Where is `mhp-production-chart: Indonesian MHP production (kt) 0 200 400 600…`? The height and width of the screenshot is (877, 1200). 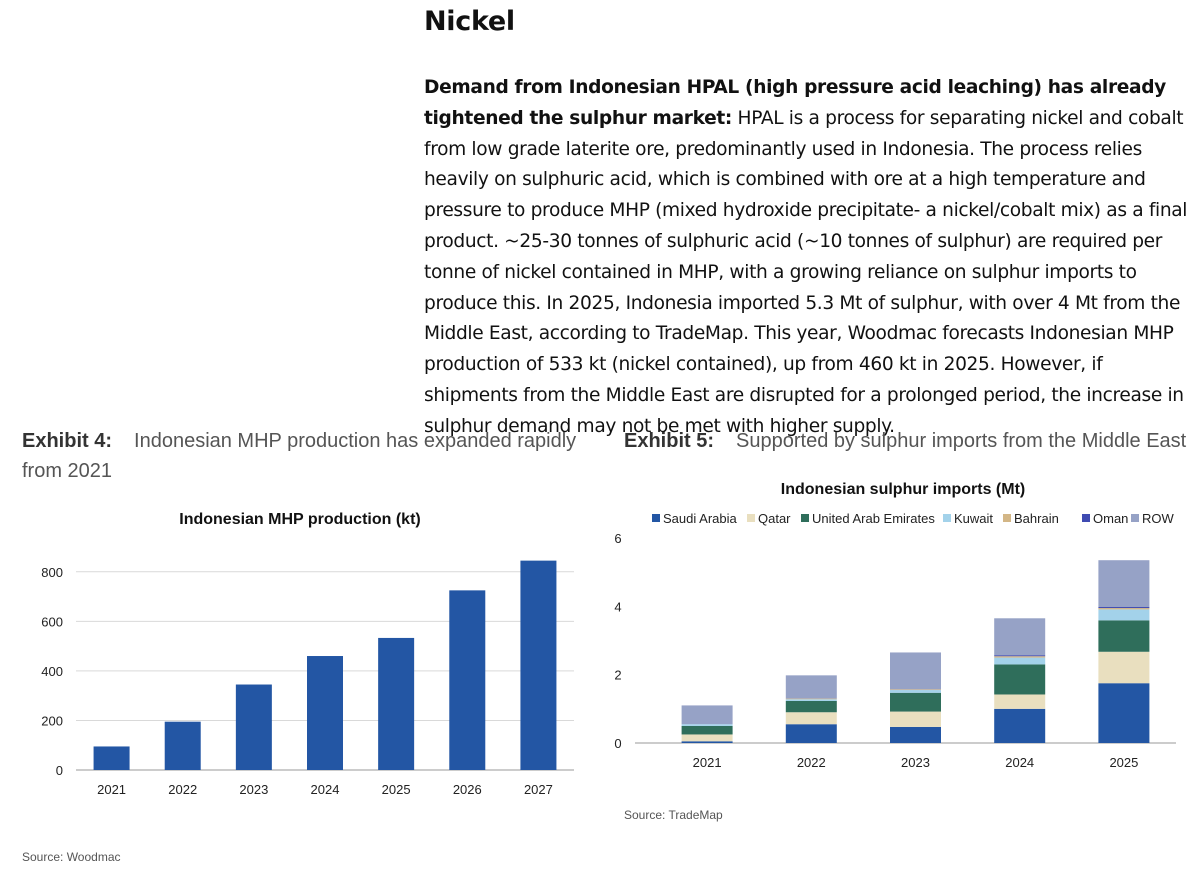 mhp-production-chart: Indonesian MHP production (kt) 0 200 400 600… is located at coordinates (307, 654).